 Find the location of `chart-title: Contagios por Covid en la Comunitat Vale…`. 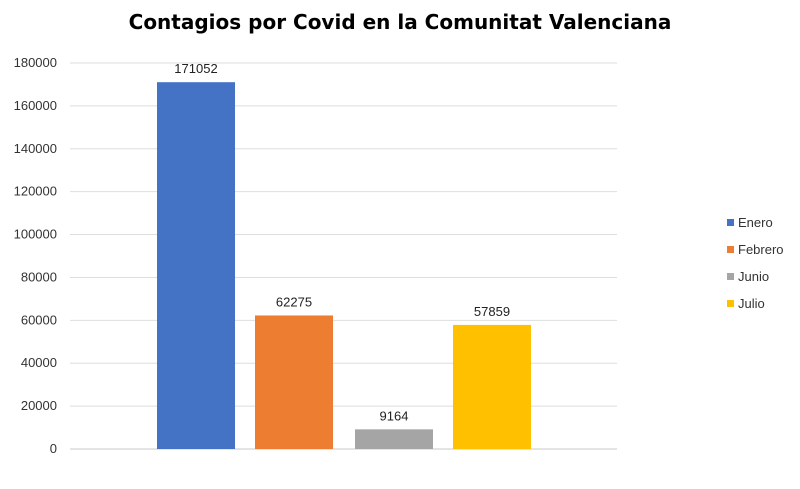

chart-title: Contagios por Covid en la Comunitat Vale… is located at coordinates (400, 22).